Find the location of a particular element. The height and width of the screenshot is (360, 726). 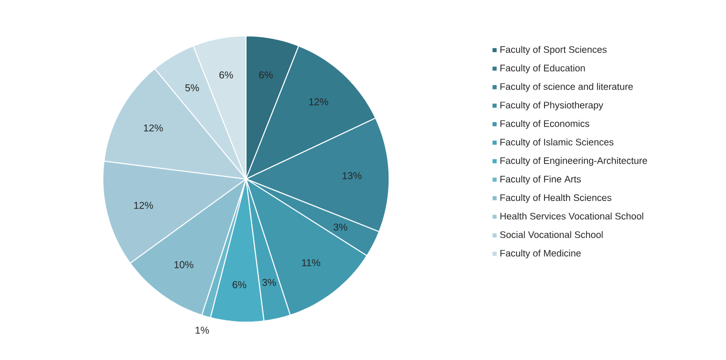

legend-label: Faculty of Engineering-Architecture is located at coordinates (574, 161).